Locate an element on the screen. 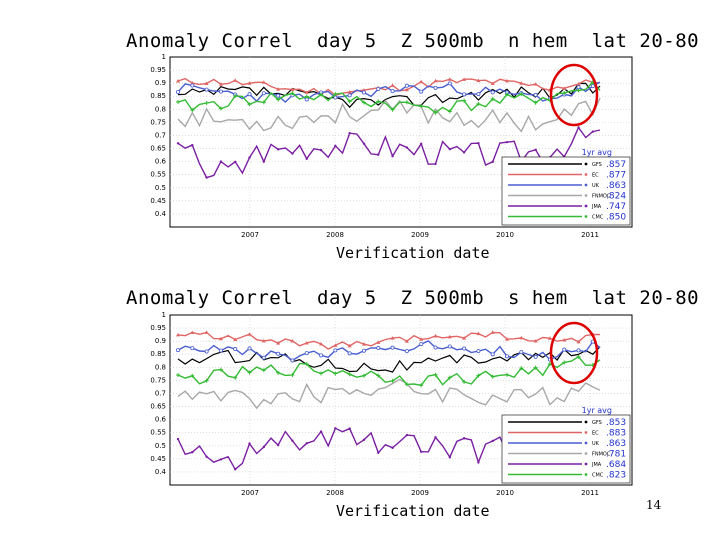  x-tick-label: 2009 is located at coordinates (420, 234).